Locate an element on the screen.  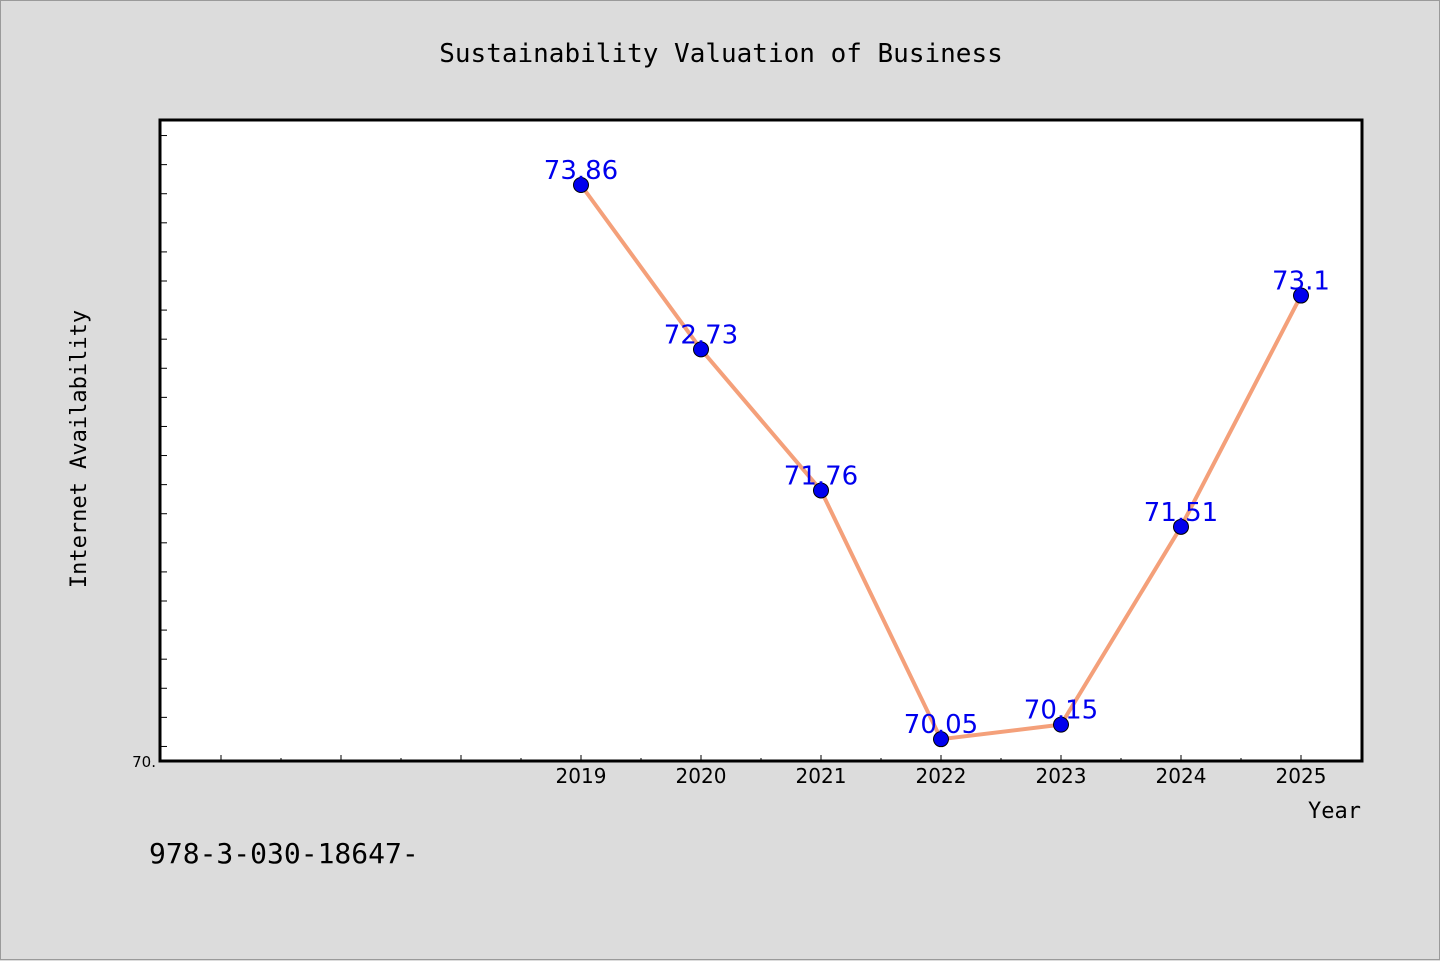
chart-title: Sustainability Valuation of Business is located at coordinates (721, 54).